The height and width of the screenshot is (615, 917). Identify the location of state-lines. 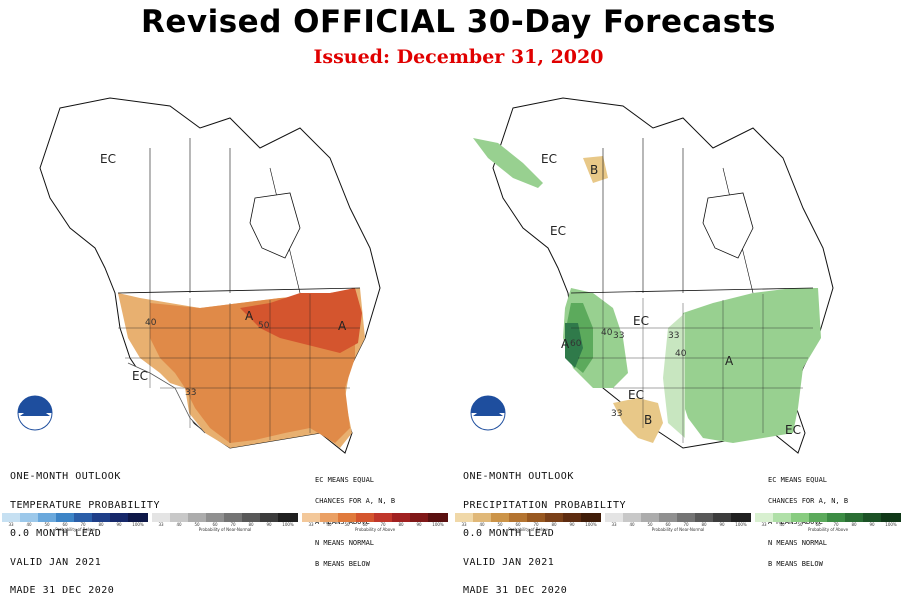
(692, 368).